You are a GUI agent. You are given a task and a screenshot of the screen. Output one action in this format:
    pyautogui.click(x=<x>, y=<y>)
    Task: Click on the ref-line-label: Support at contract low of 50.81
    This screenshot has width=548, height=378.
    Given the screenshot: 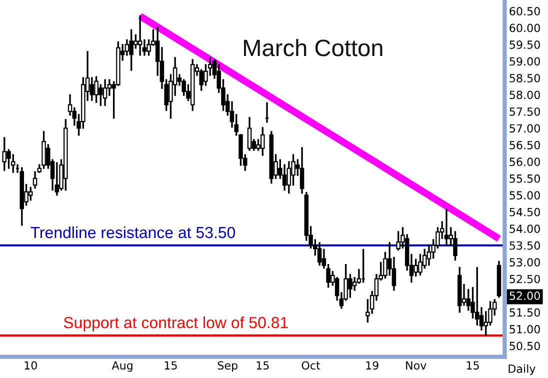 What is the action you would take?
    pyautogui.click(x=176, y=324)
    